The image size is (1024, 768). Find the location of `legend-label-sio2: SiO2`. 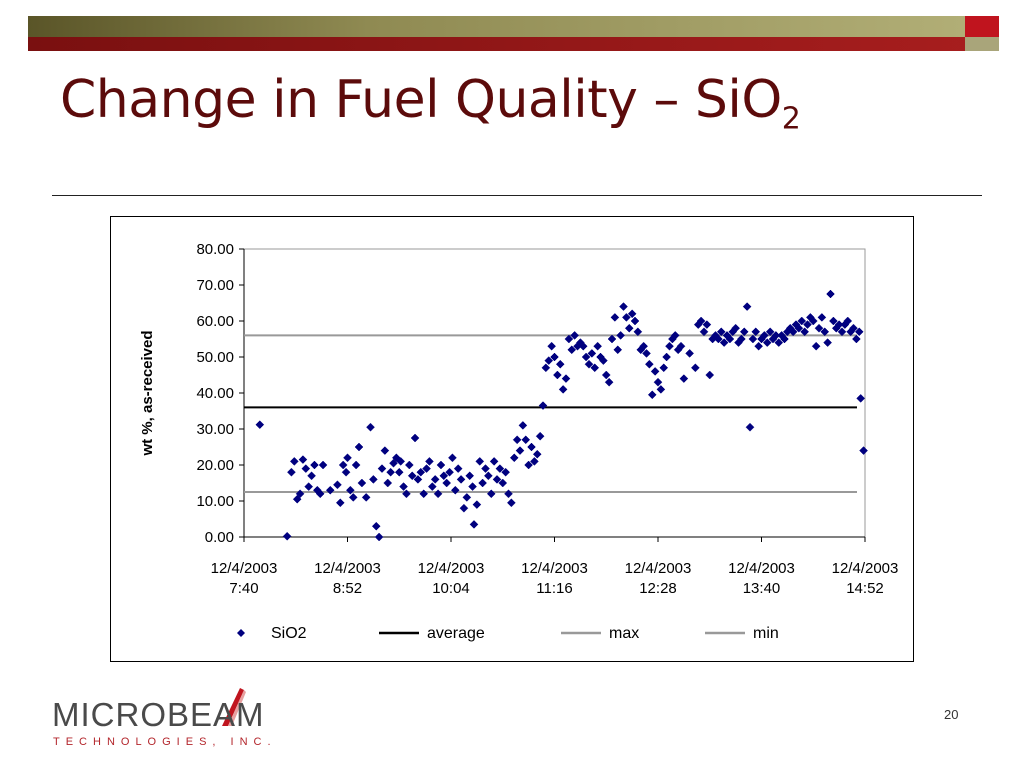

legend-label-sio2: SiO2 is located at coordinates (289, 633).